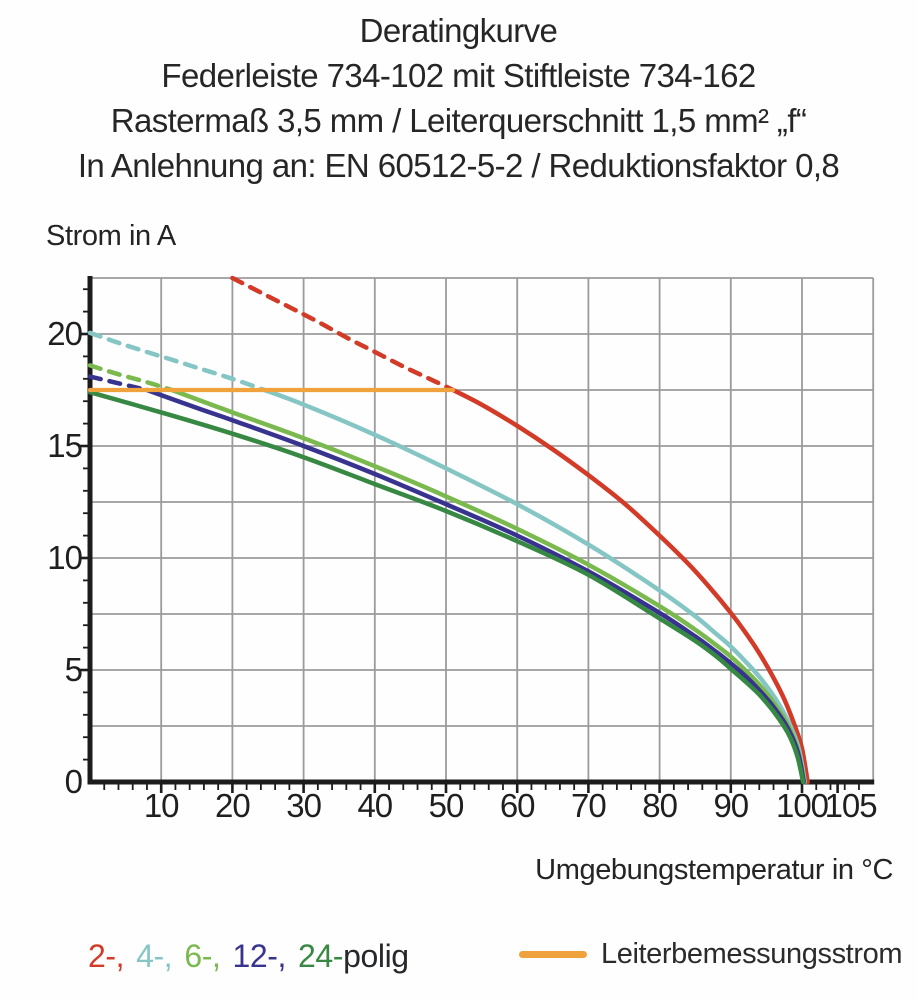  What do you see at coordinates (588, 805) in the screenshot?
I see `x-tick-label: 70` at bounding box center [588, 805].